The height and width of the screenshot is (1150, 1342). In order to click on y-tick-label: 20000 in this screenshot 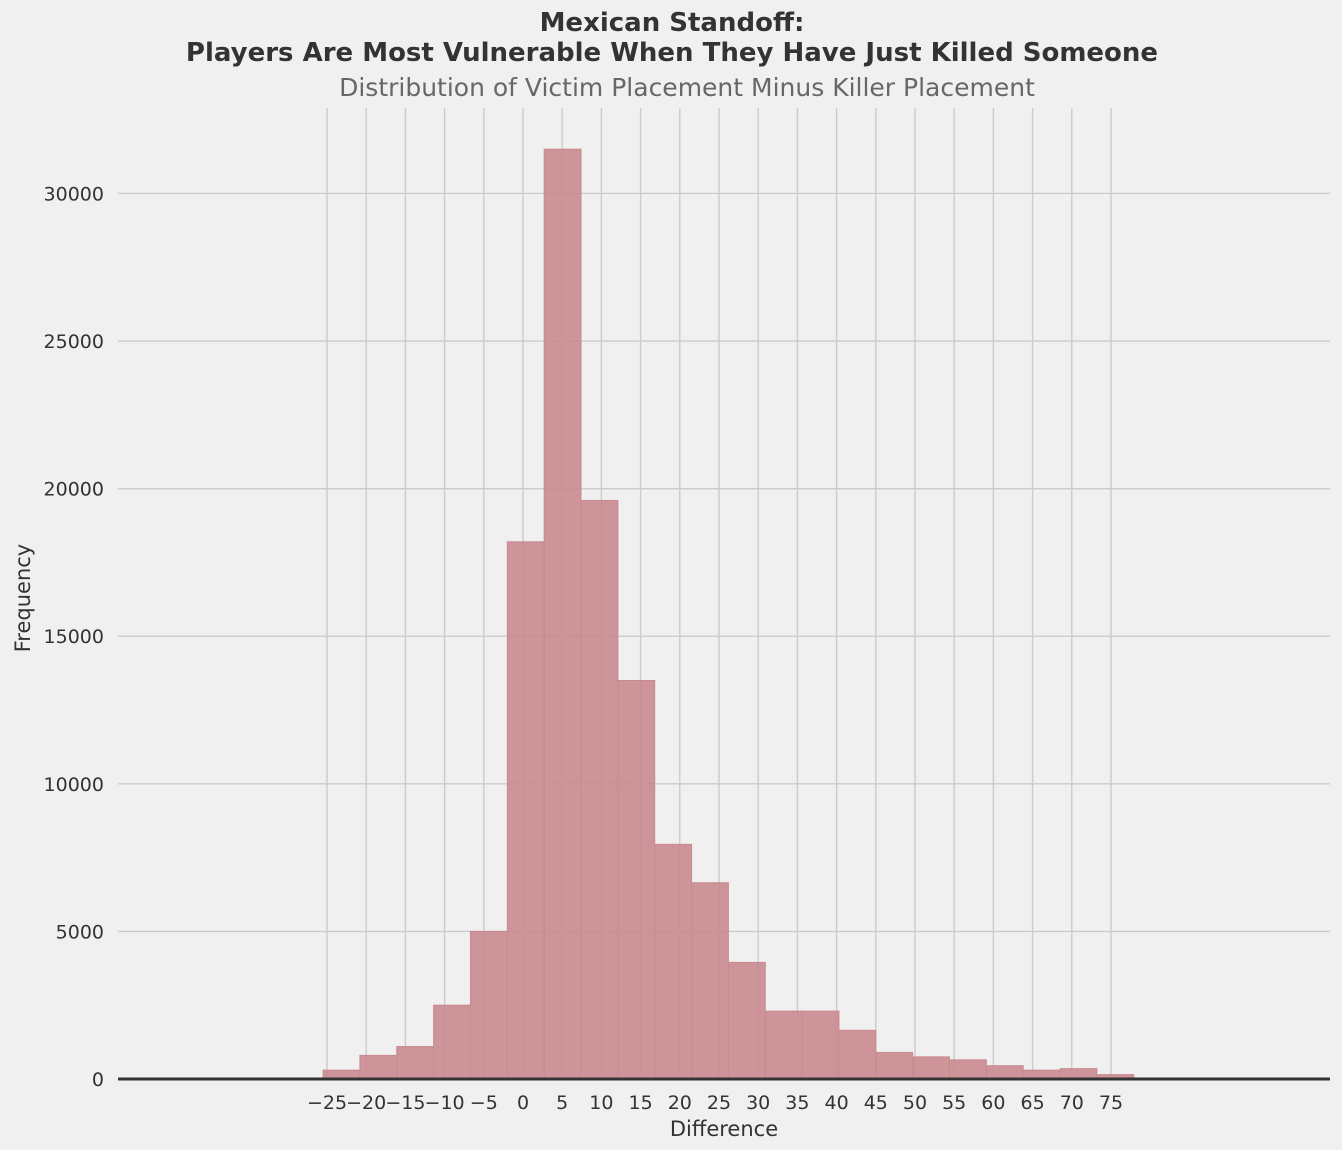, I will do `click(74, 490)`.